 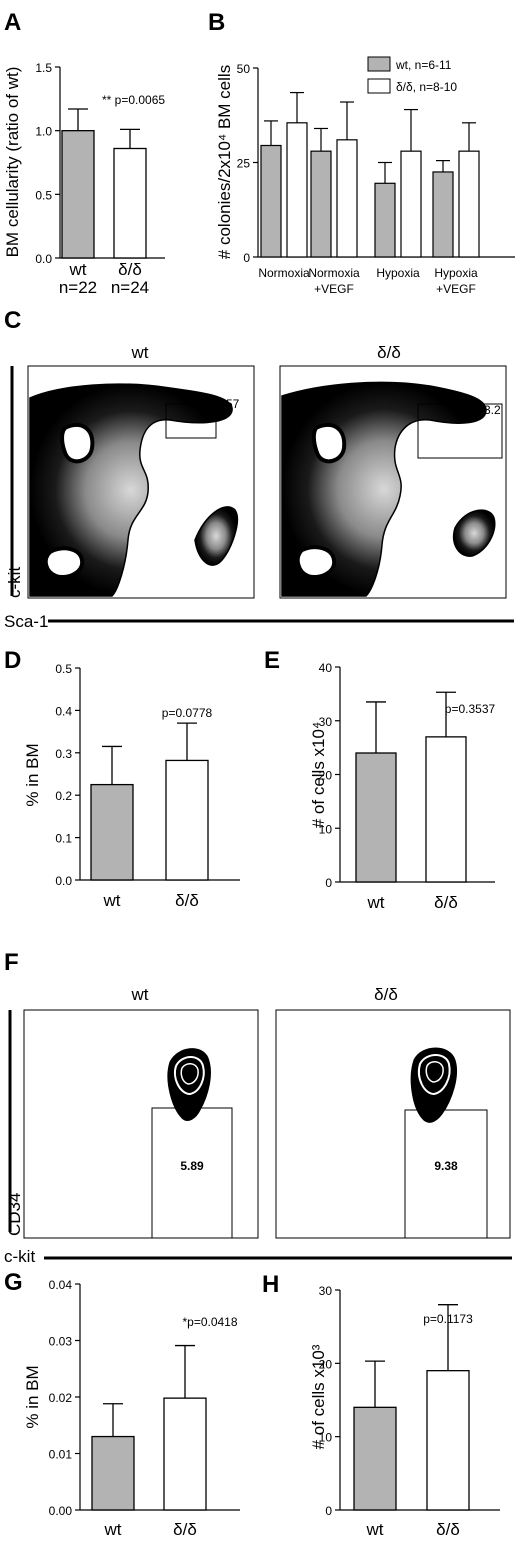 I want to click on legend-label-wt: wt, n=6-11, so click(x=423, y=65).